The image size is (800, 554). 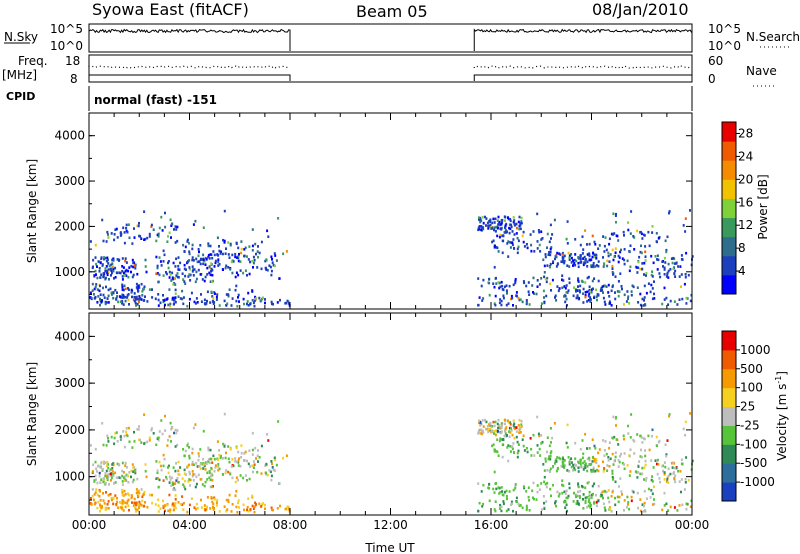 I want to click on velocity-colorbar-label-main: Velocity [m s, so click(x=782, y=422).